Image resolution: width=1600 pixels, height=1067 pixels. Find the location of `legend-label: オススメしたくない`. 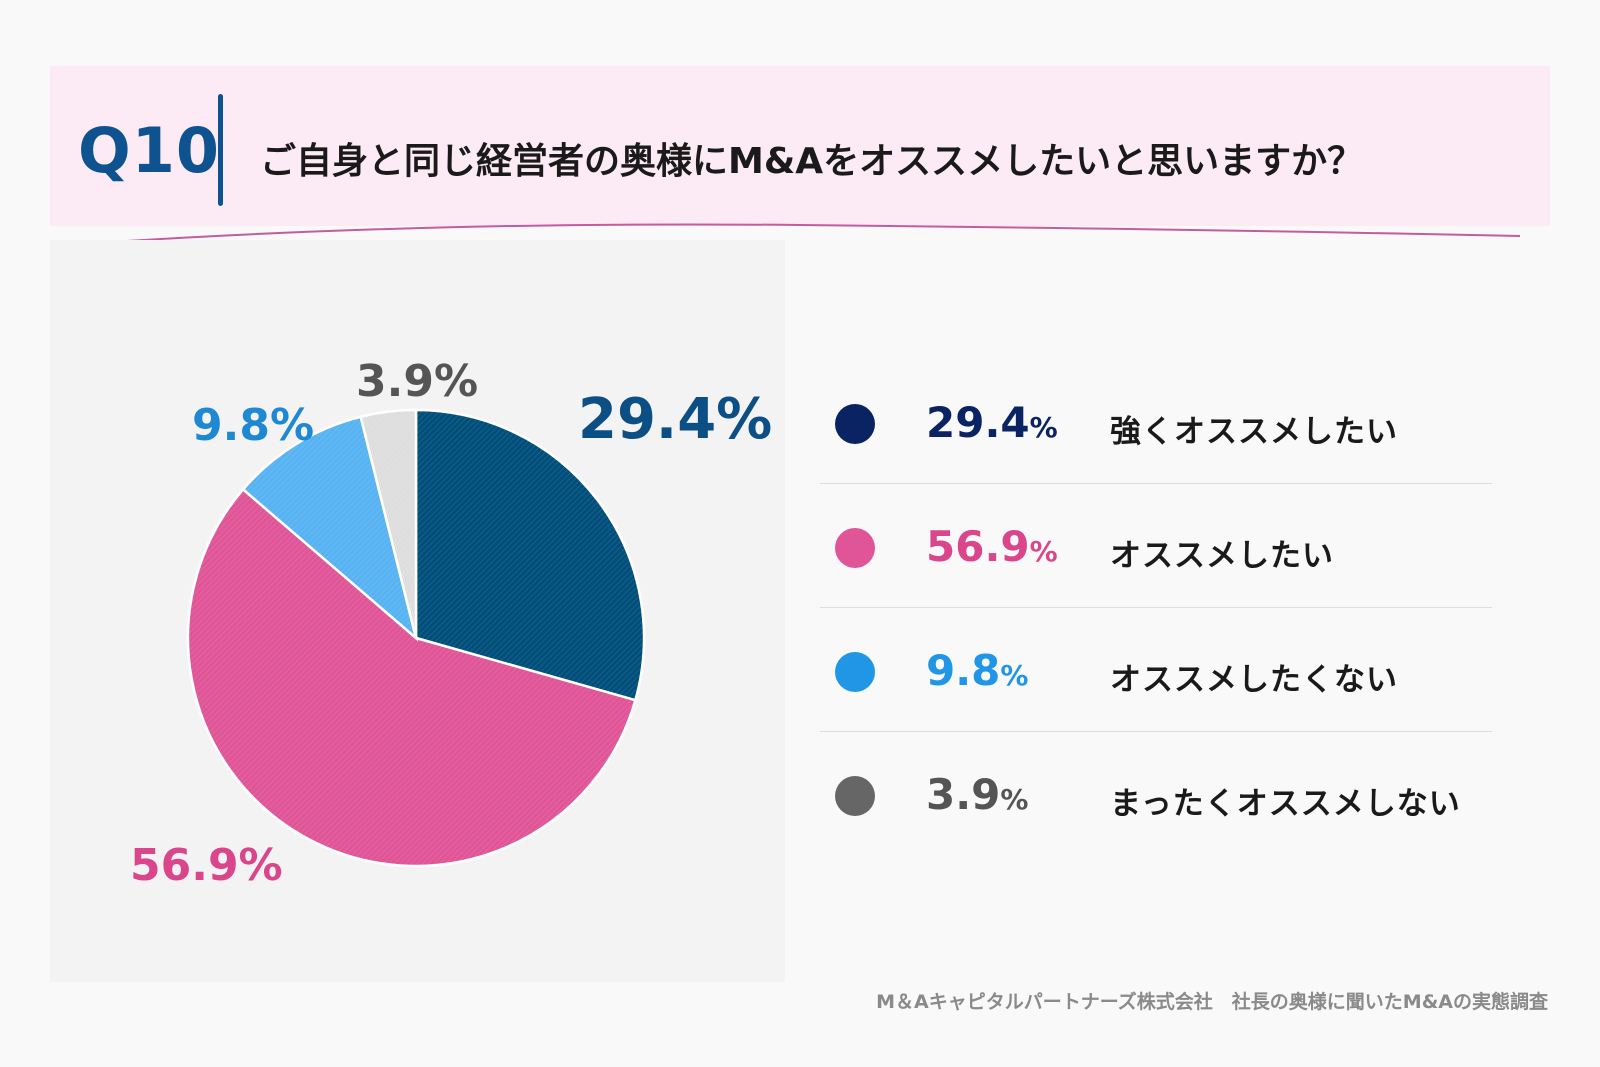

legend-label: オススメしたくない is located at coordinates (1254, 680).